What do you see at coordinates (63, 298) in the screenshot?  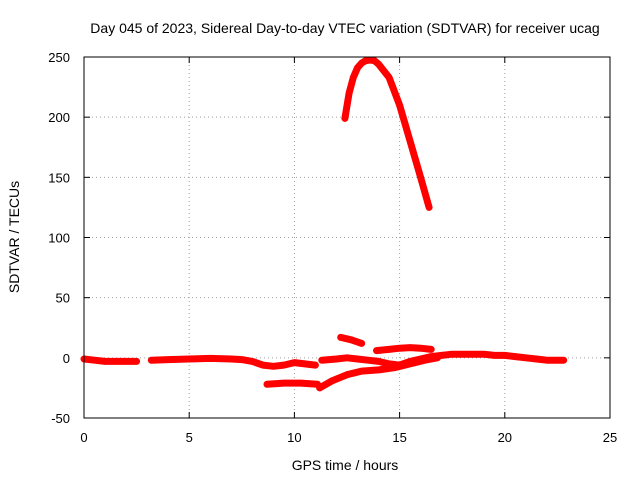 I see `y-tick-label: 50` at bounding box center [63, 298].